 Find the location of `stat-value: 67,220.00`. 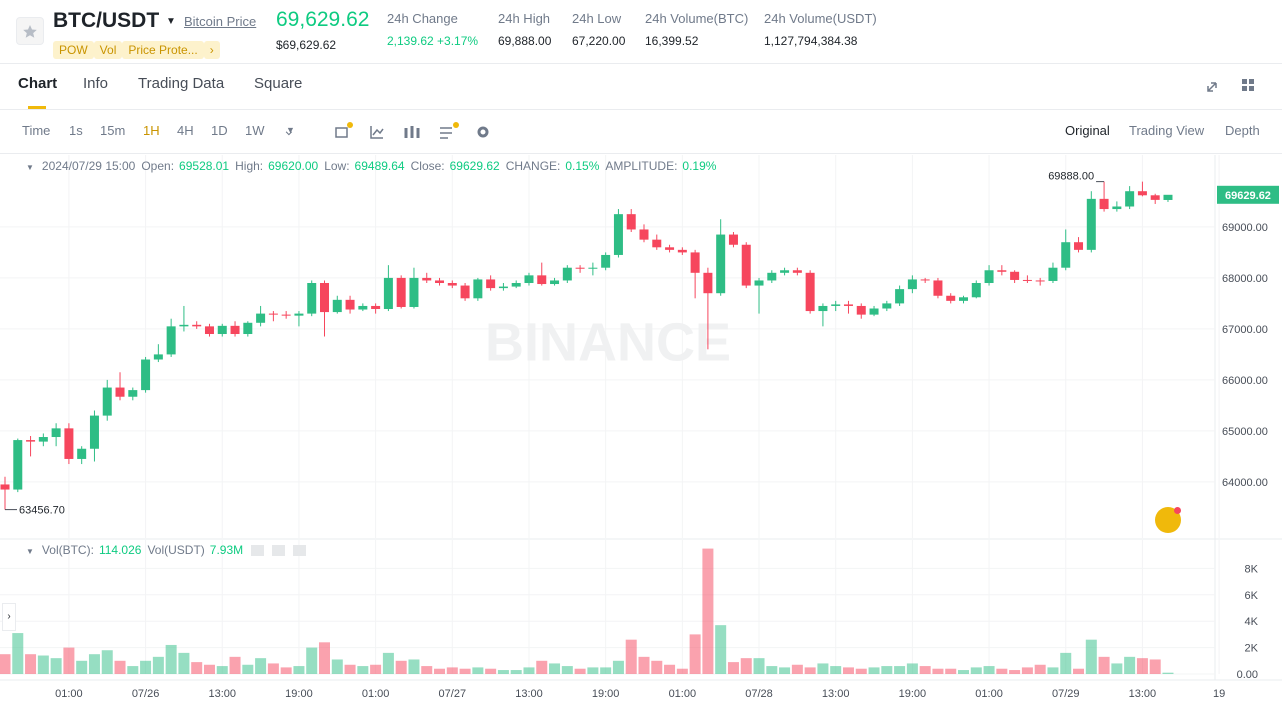

stat-value: 67,220.00 is located at coordinates (599, 41).